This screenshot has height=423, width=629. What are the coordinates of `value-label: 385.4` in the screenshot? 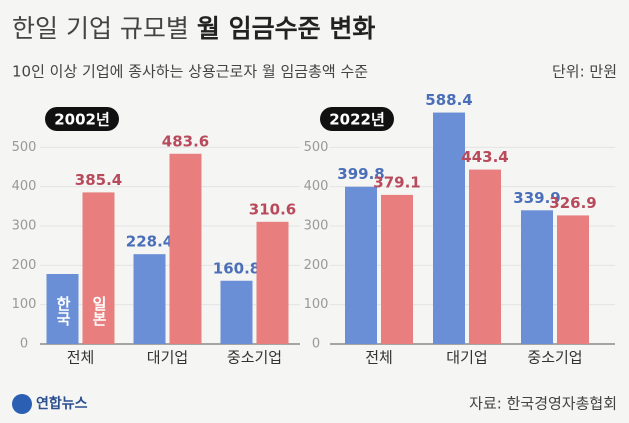 It's located at (98, 180).